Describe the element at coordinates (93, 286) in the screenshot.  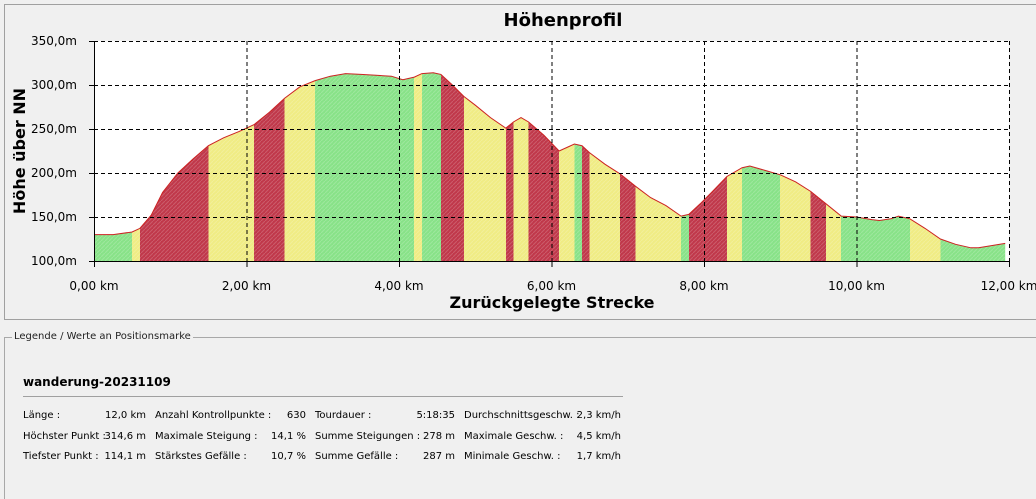
I see `x-tick-label: 0,00 km` at that location.